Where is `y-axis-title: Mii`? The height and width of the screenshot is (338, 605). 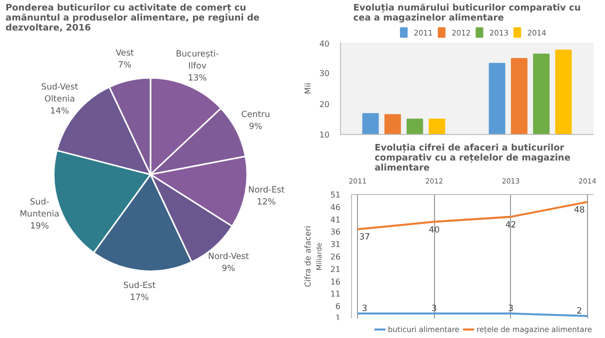
y-axis-title: Mii is located at coordinates (307, 88).